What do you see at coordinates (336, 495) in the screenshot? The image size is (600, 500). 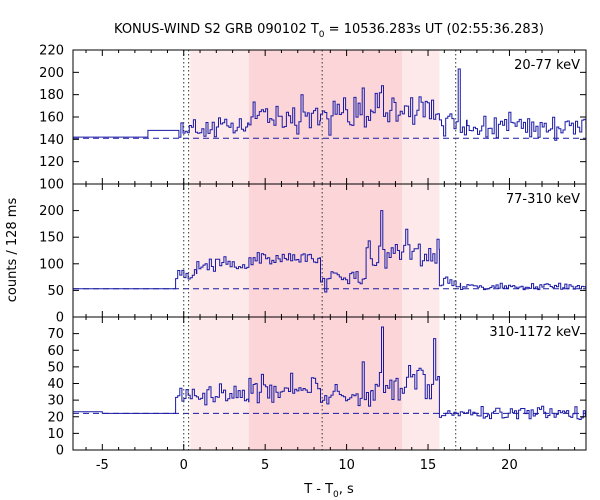 I see `x-label-subscript: 0` at bounding box center [336, 495].